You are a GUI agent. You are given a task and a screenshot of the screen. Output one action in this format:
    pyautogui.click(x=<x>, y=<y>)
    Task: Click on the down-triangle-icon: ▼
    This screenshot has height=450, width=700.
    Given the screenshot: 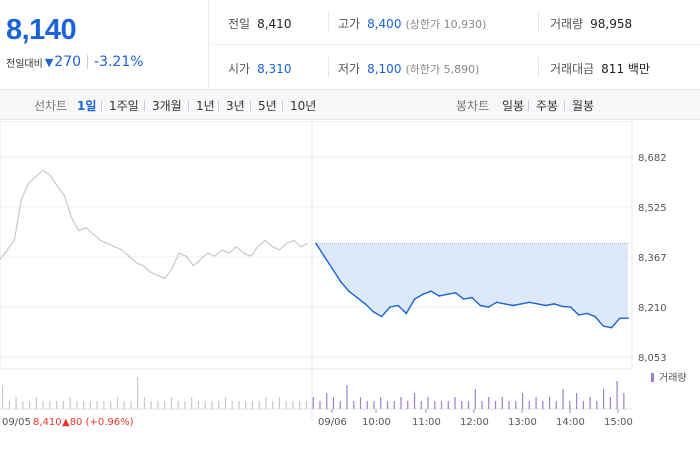 What is the action you would take?
    pyautogui.click(x=49, y=62)
    